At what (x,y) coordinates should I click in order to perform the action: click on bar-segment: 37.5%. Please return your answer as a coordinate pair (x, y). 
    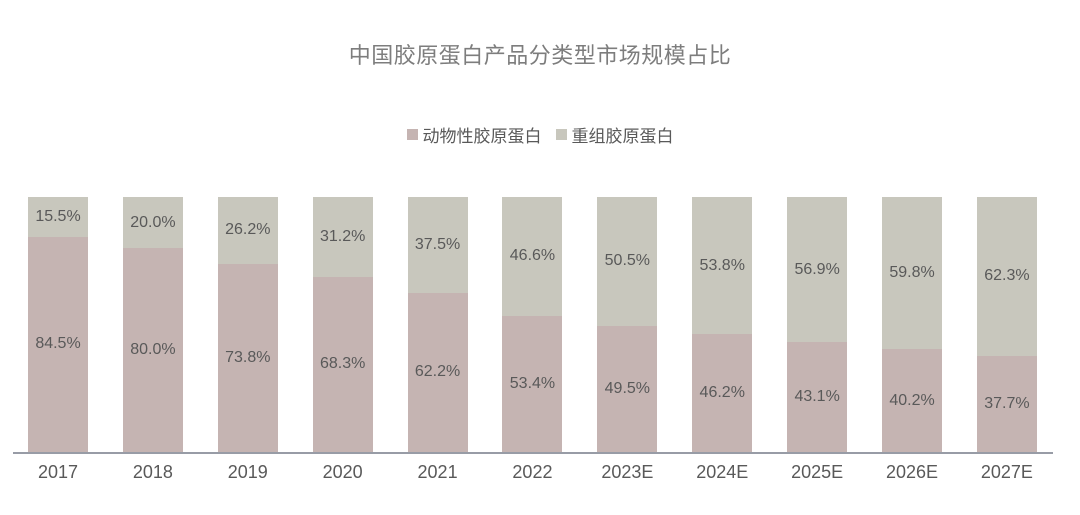
    Looking at the image, I should click on (437, 245).